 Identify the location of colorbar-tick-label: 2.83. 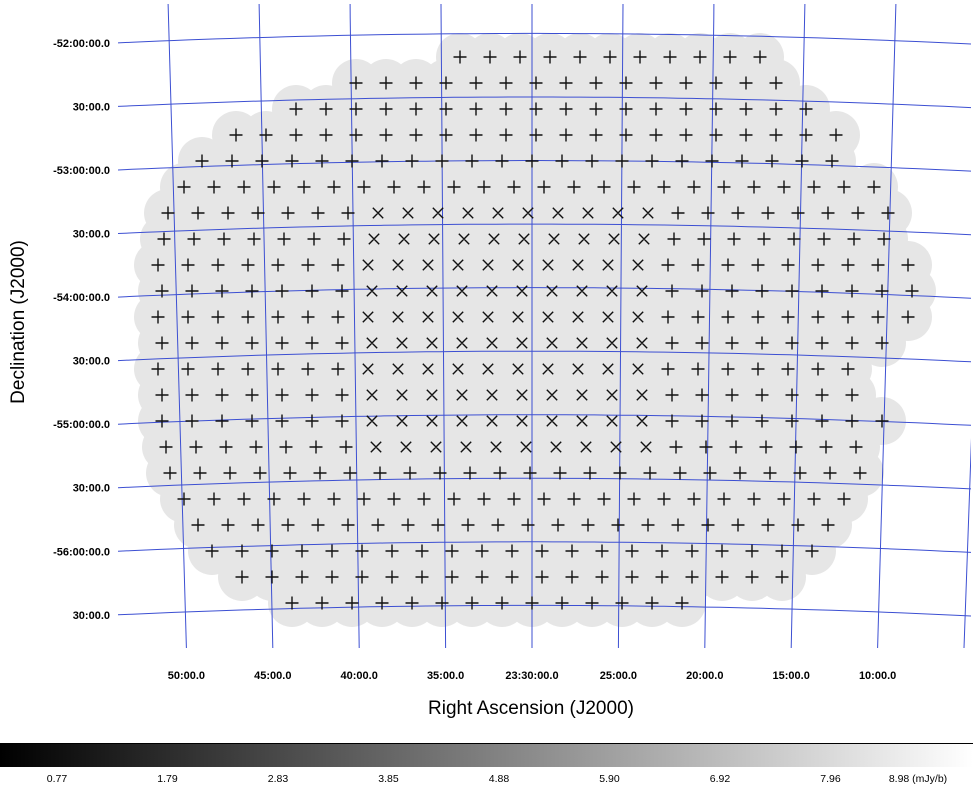
(278, 779).